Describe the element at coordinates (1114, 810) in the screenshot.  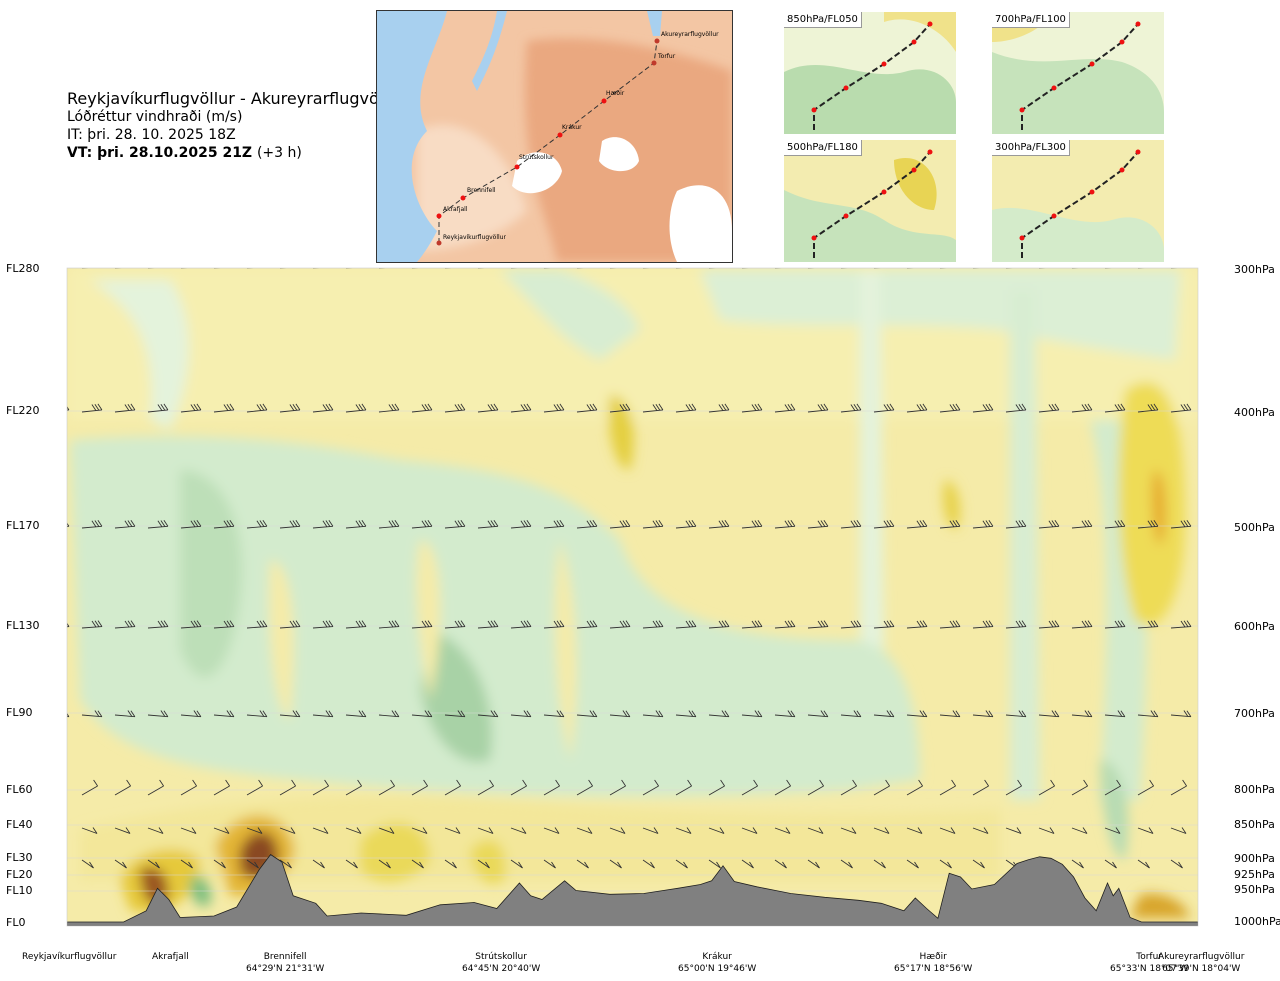
I see `field-green-right-low` at that location.